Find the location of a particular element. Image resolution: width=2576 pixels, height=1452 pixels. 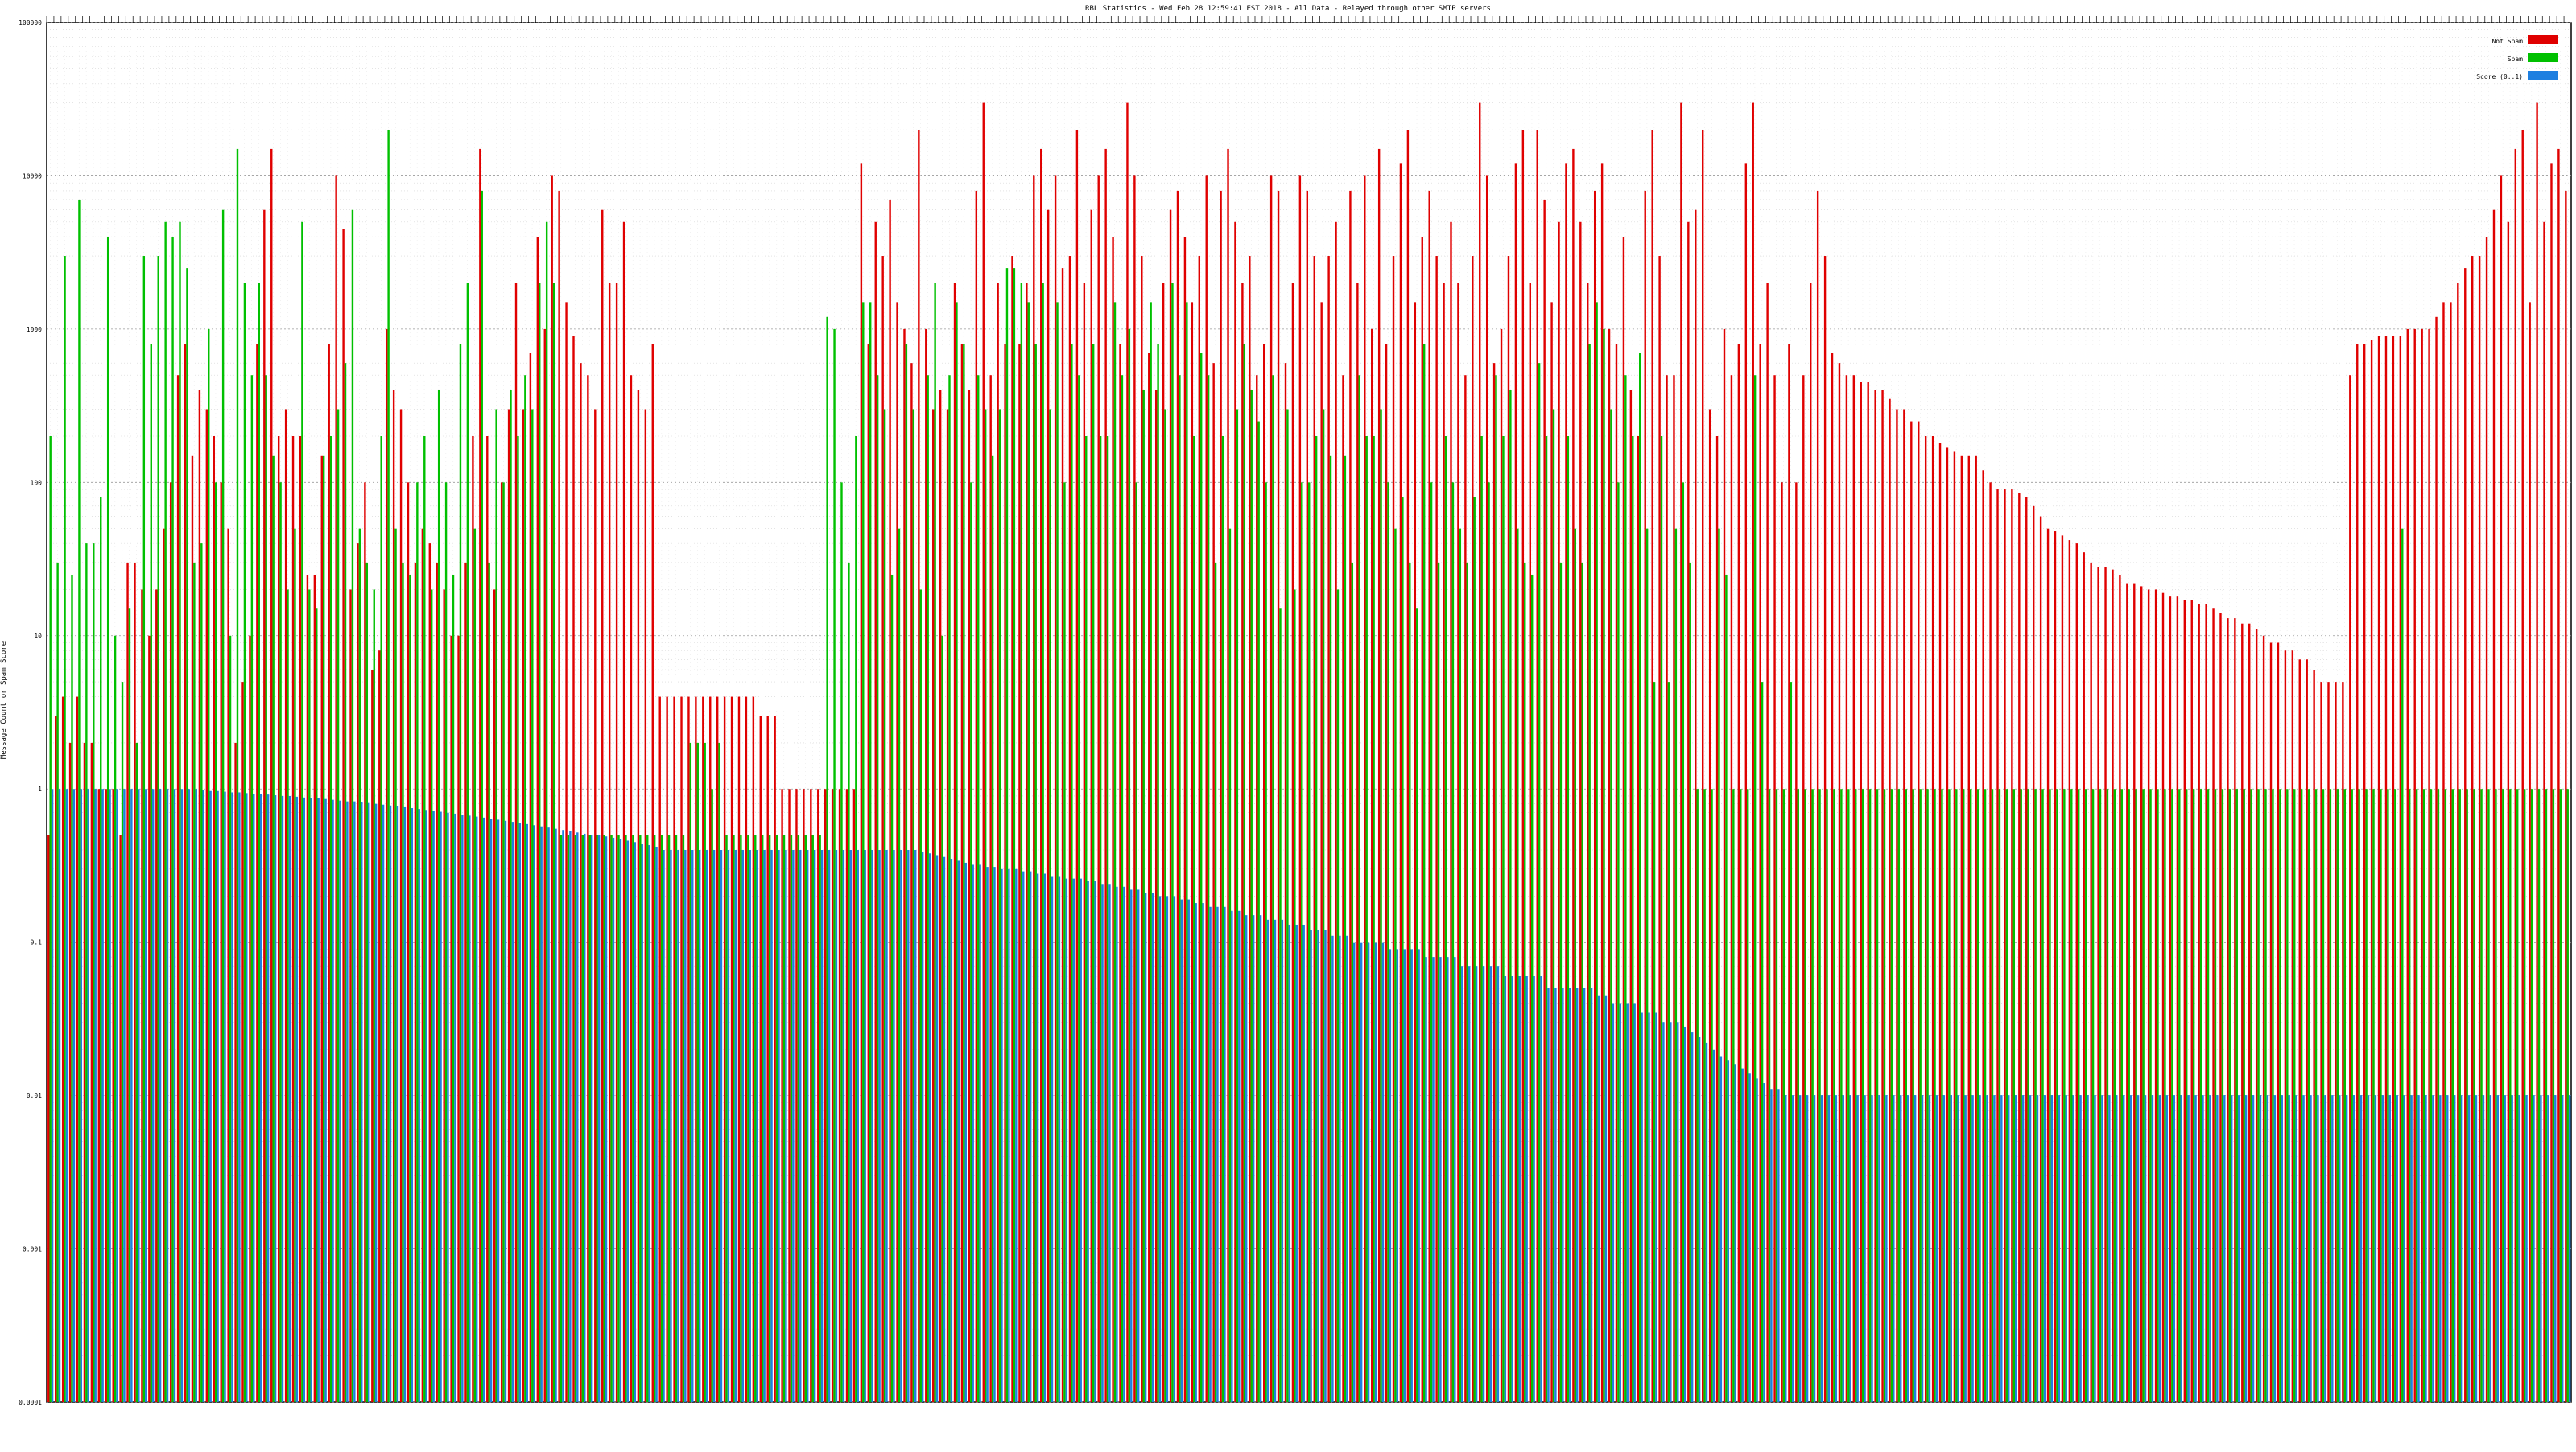

y-tick-label: 0.0001 is located at coordinates (30, 1402).